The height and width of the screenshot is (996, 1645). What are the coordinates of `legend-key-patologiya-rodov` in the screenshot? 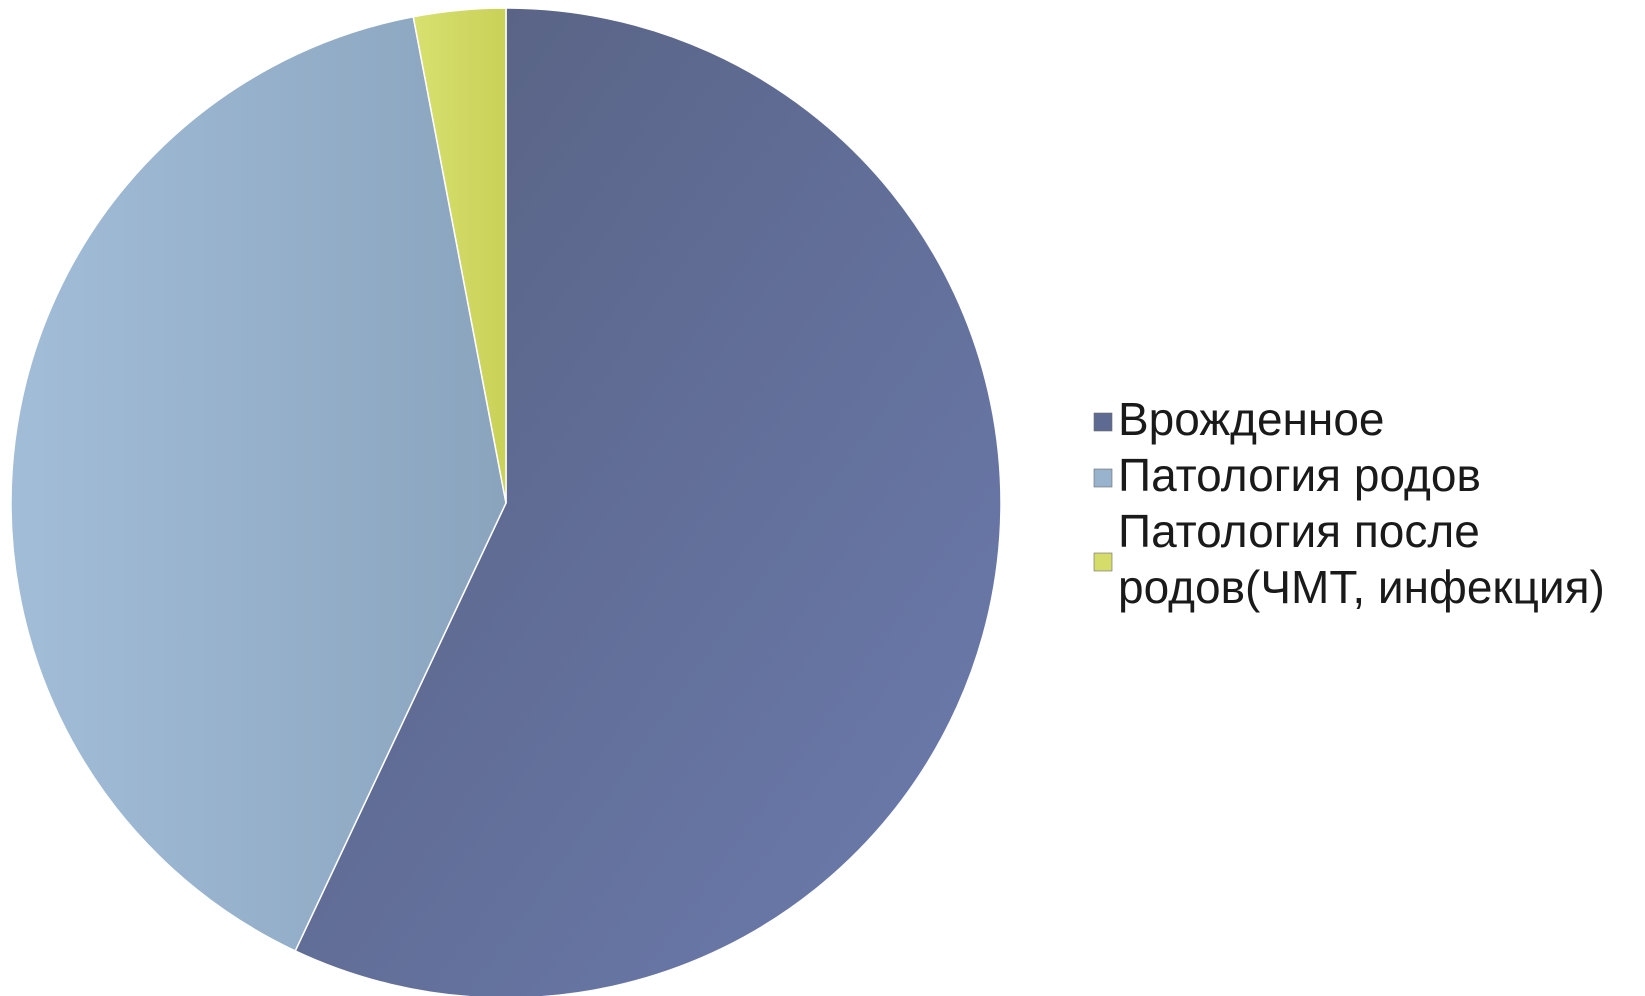 It's located at (1103, 478).